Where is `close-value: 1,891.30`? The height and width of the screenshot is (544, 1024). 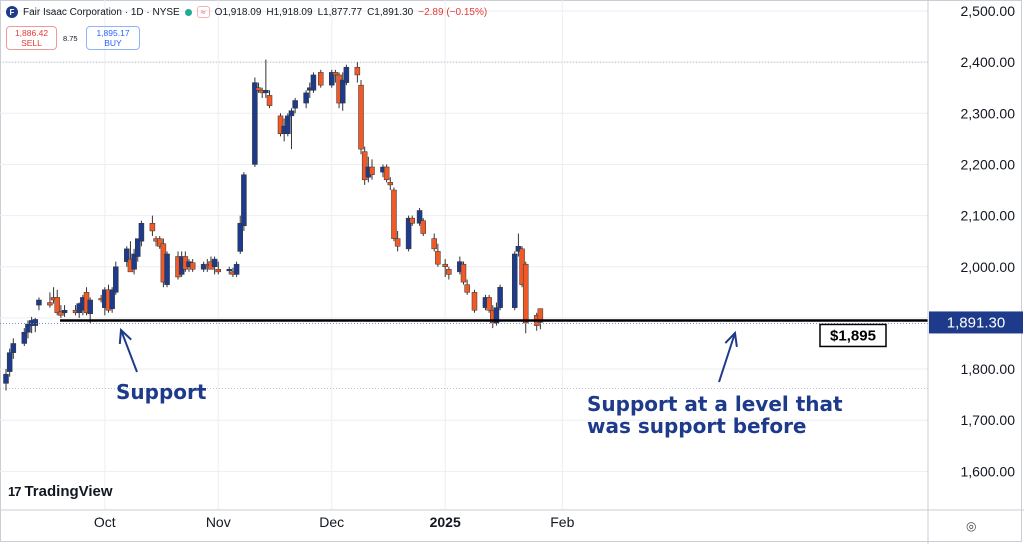
close-value: 1,891.30 is located at coordinates (394, 12).